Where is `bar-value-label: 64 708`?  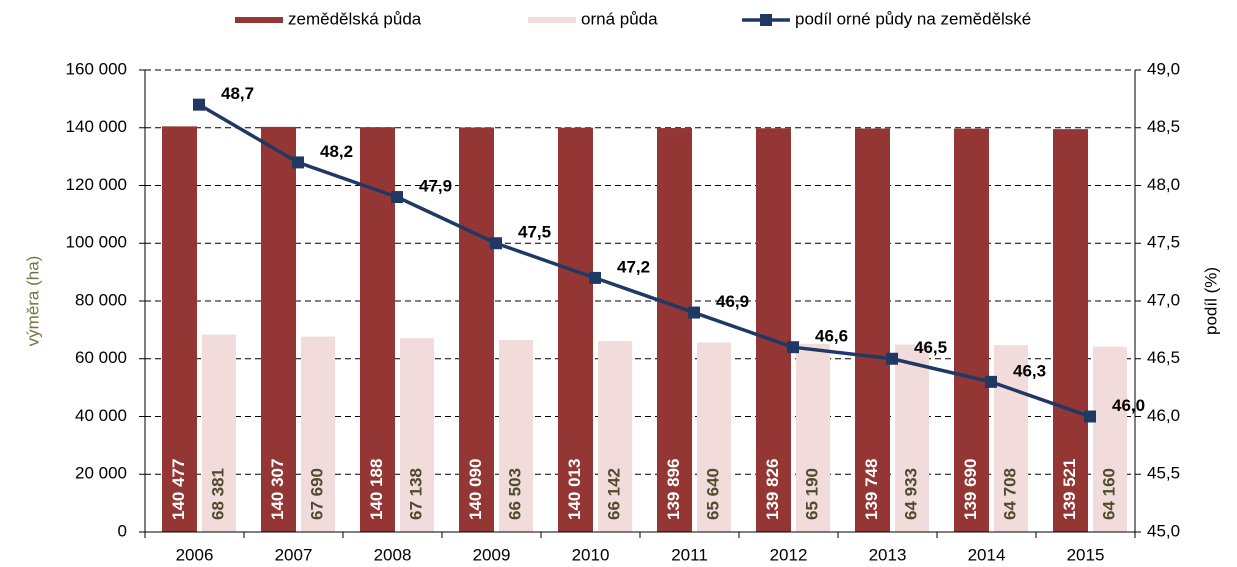
bar-value-label: 64 708 is located at coordinates (1009, 494).